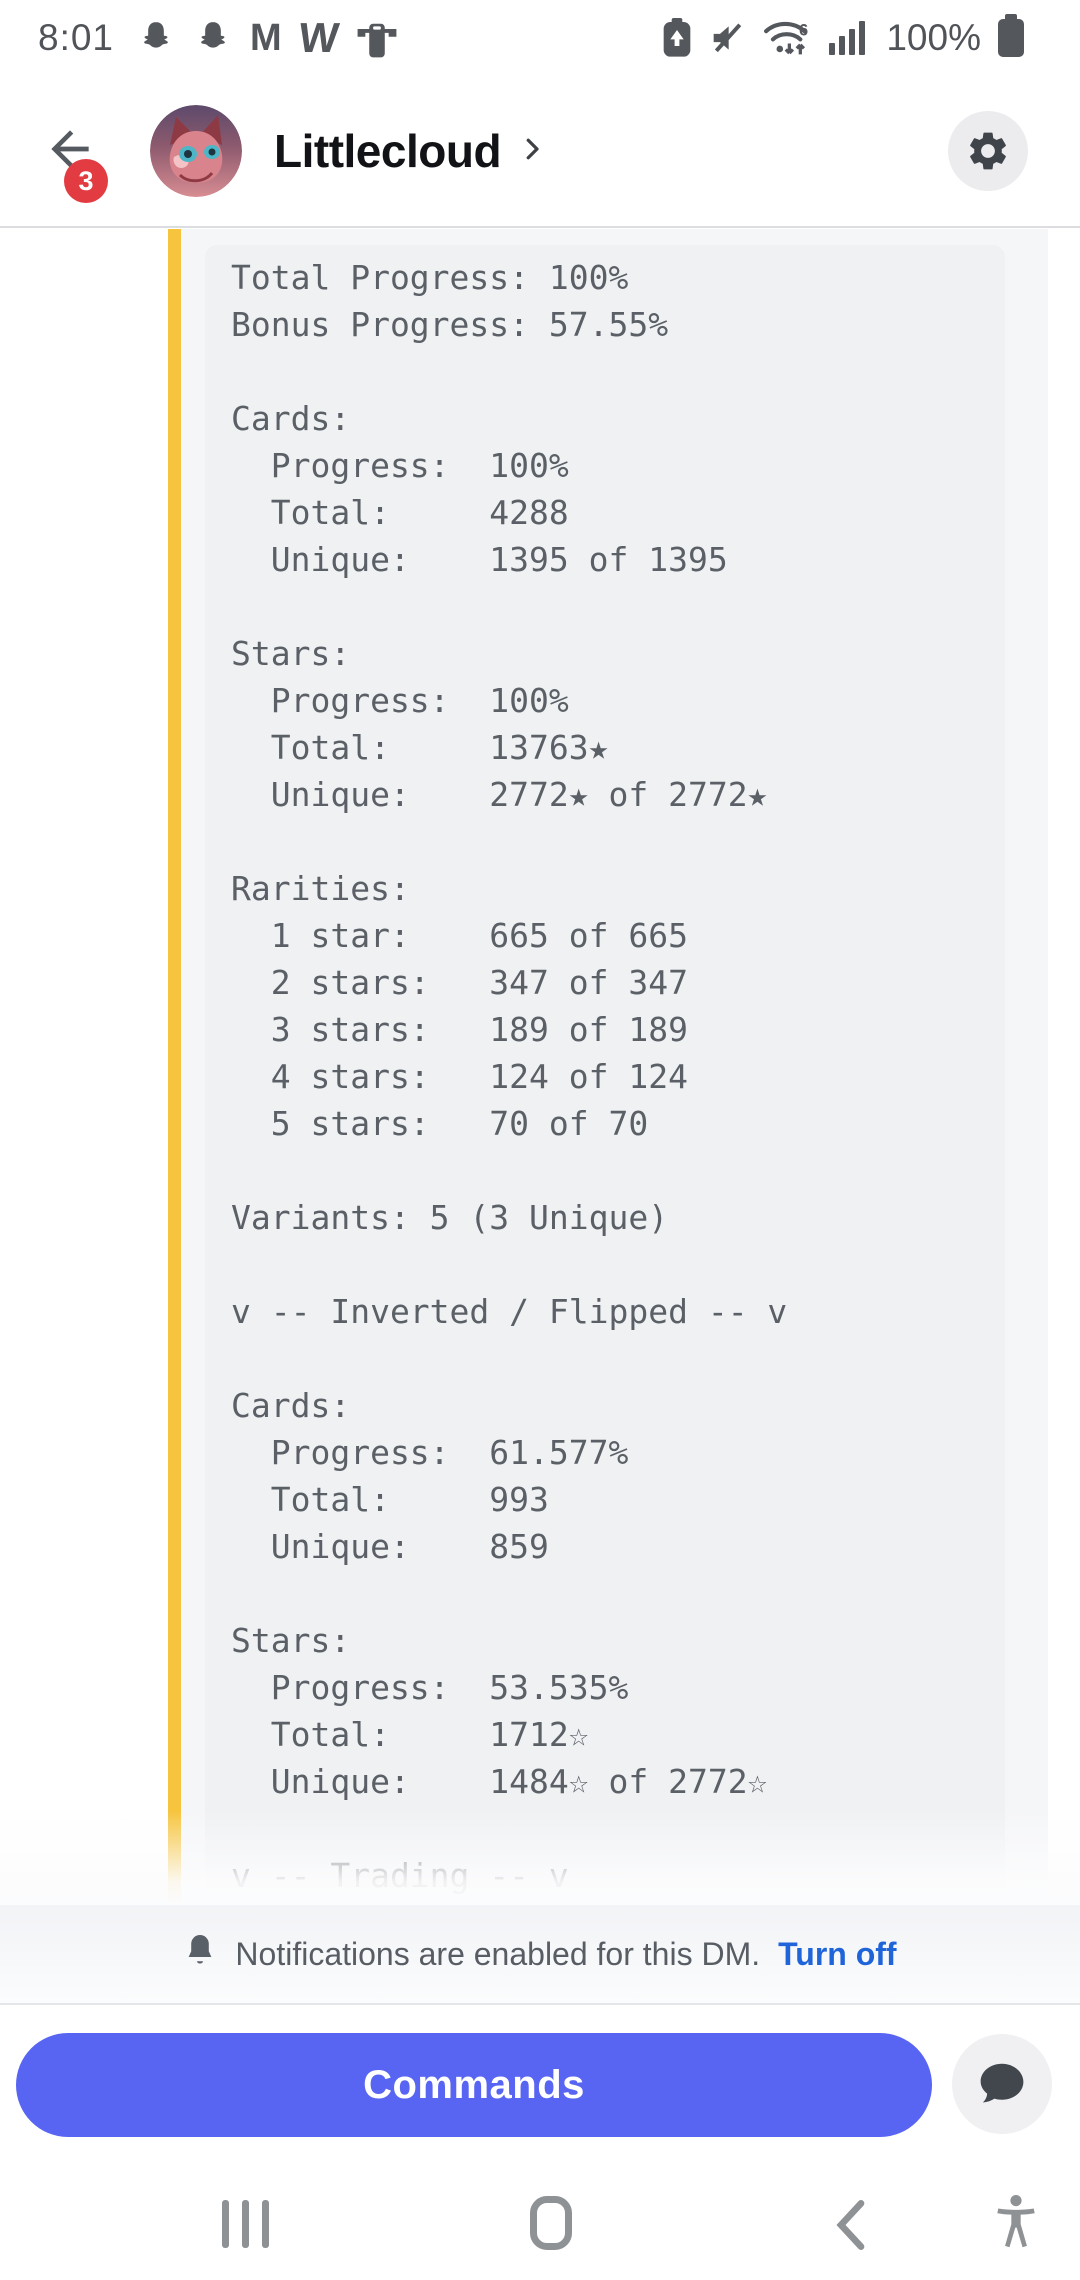 The height and width of the screenshot is (2280, 1080). Describe the element at coordinates (933, 37) in the screenshot. I see `battery-percent: 100%` at that location.